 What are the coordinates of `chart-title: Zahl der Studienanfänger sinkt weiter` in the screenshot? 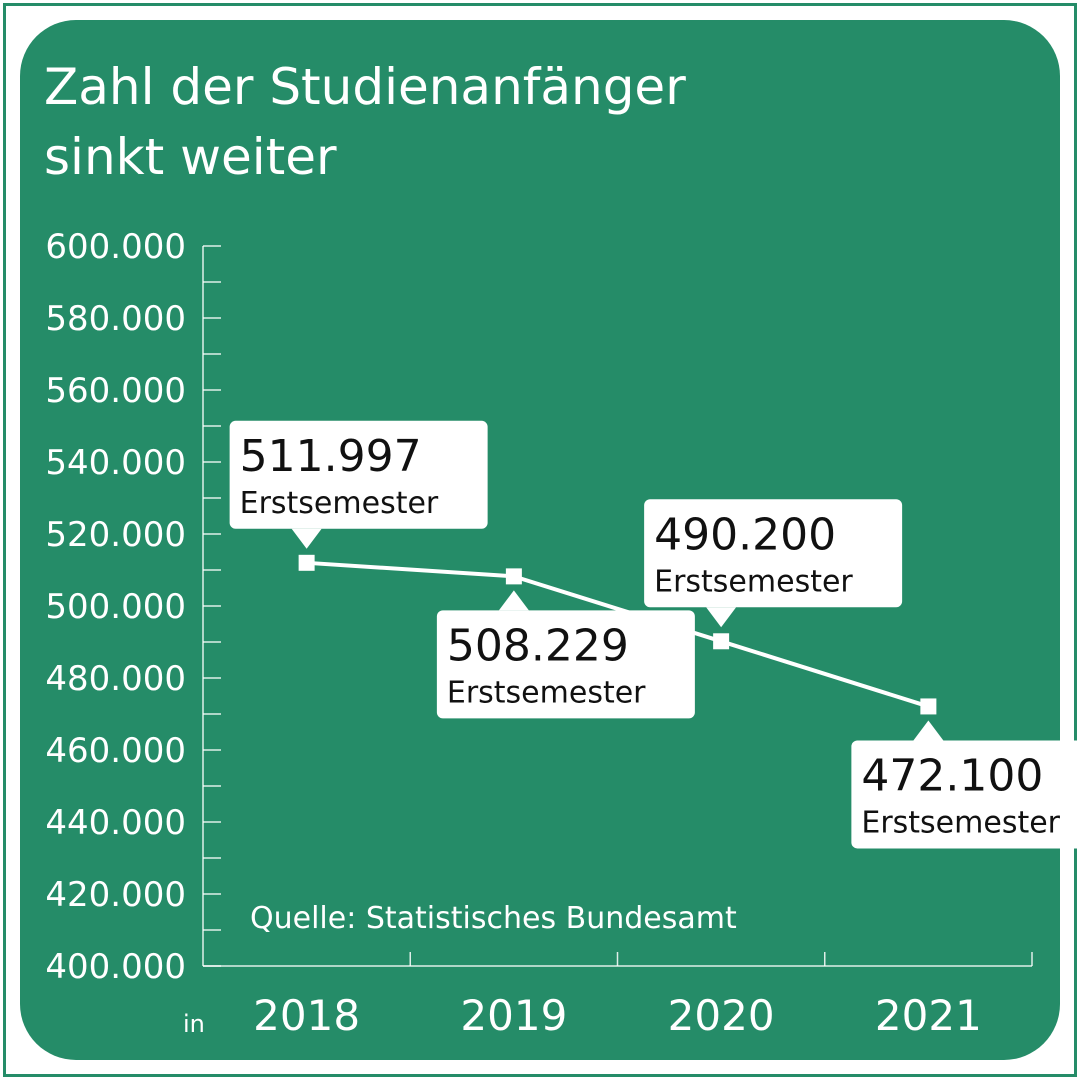 It's located at (365, 122).